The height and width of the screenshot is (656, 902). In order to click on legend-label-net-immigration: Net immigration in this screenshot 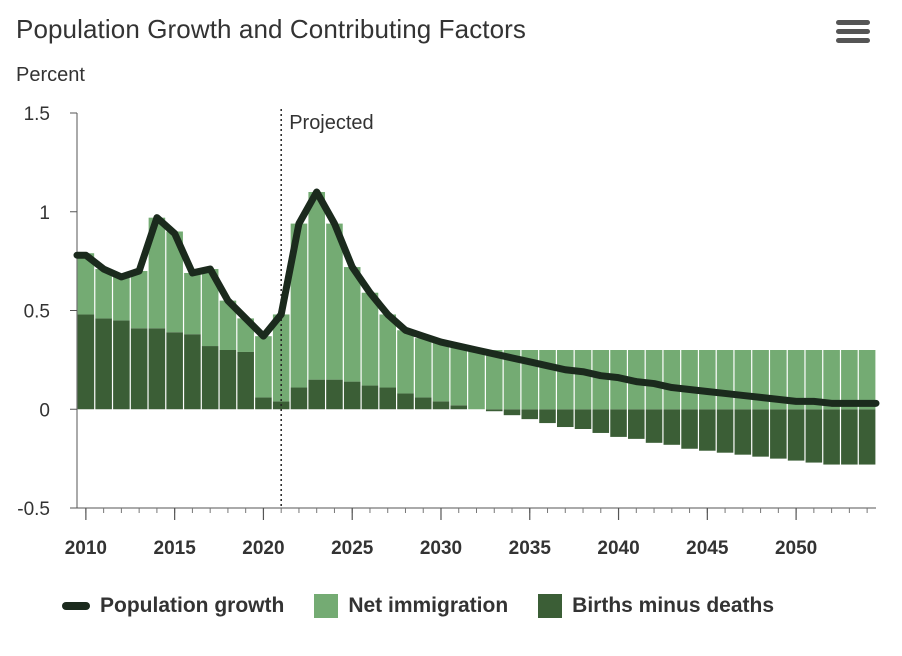, I will do `click(428, 605)`.